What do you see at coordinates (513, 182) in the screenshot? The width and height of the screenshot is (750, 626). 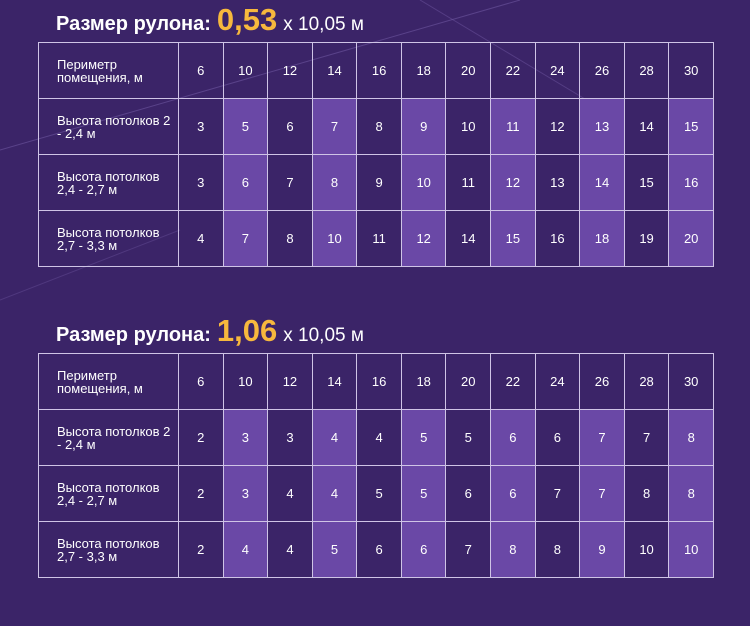 I see `roll-count-cell: 12` at bounding box center [513, 182].